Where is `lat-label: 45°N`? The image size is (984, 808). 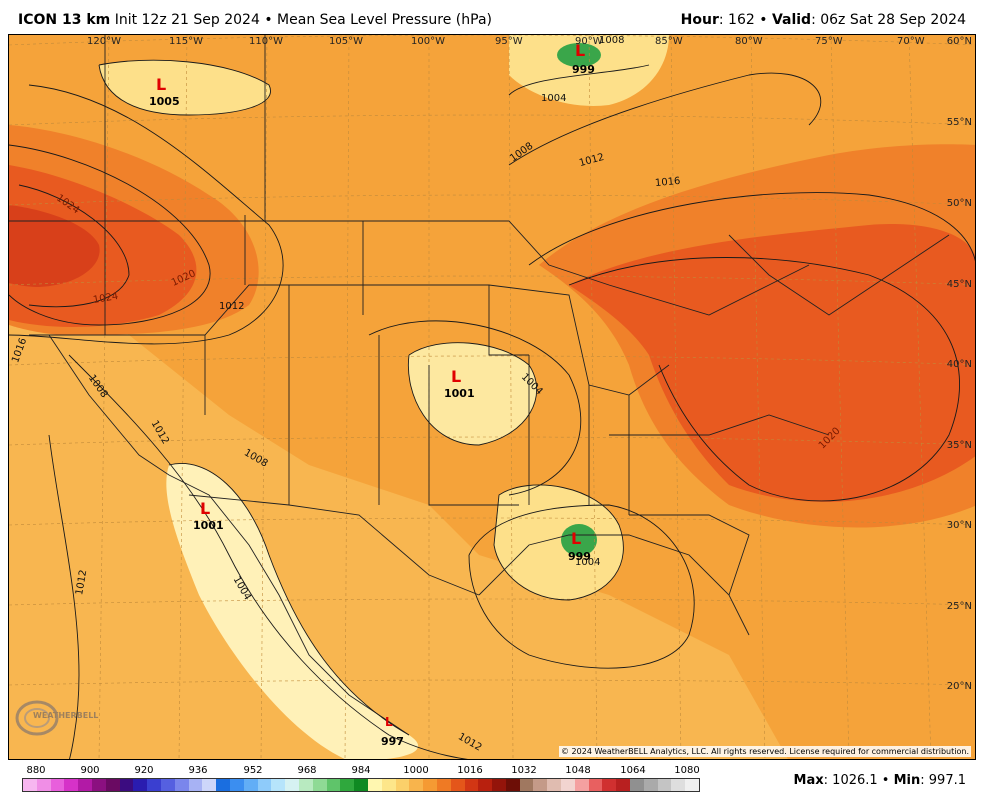 lat-label: 45°N is located at coordinates (959, 284).